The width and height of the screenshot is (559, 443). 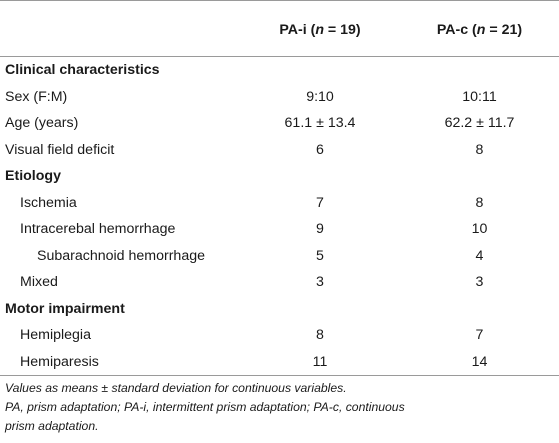 What do you see at coordinates (42, 123) in the screenshot?
I see `row-label: Age (years)` at bounding box center [42, 123].